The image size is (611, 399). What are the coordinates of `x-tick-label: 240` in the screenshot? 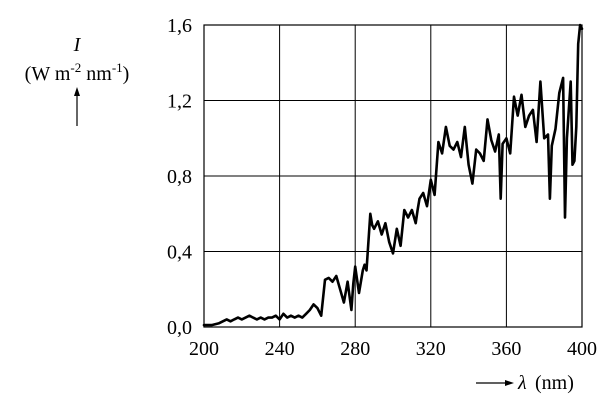 It's located at (280, 349).